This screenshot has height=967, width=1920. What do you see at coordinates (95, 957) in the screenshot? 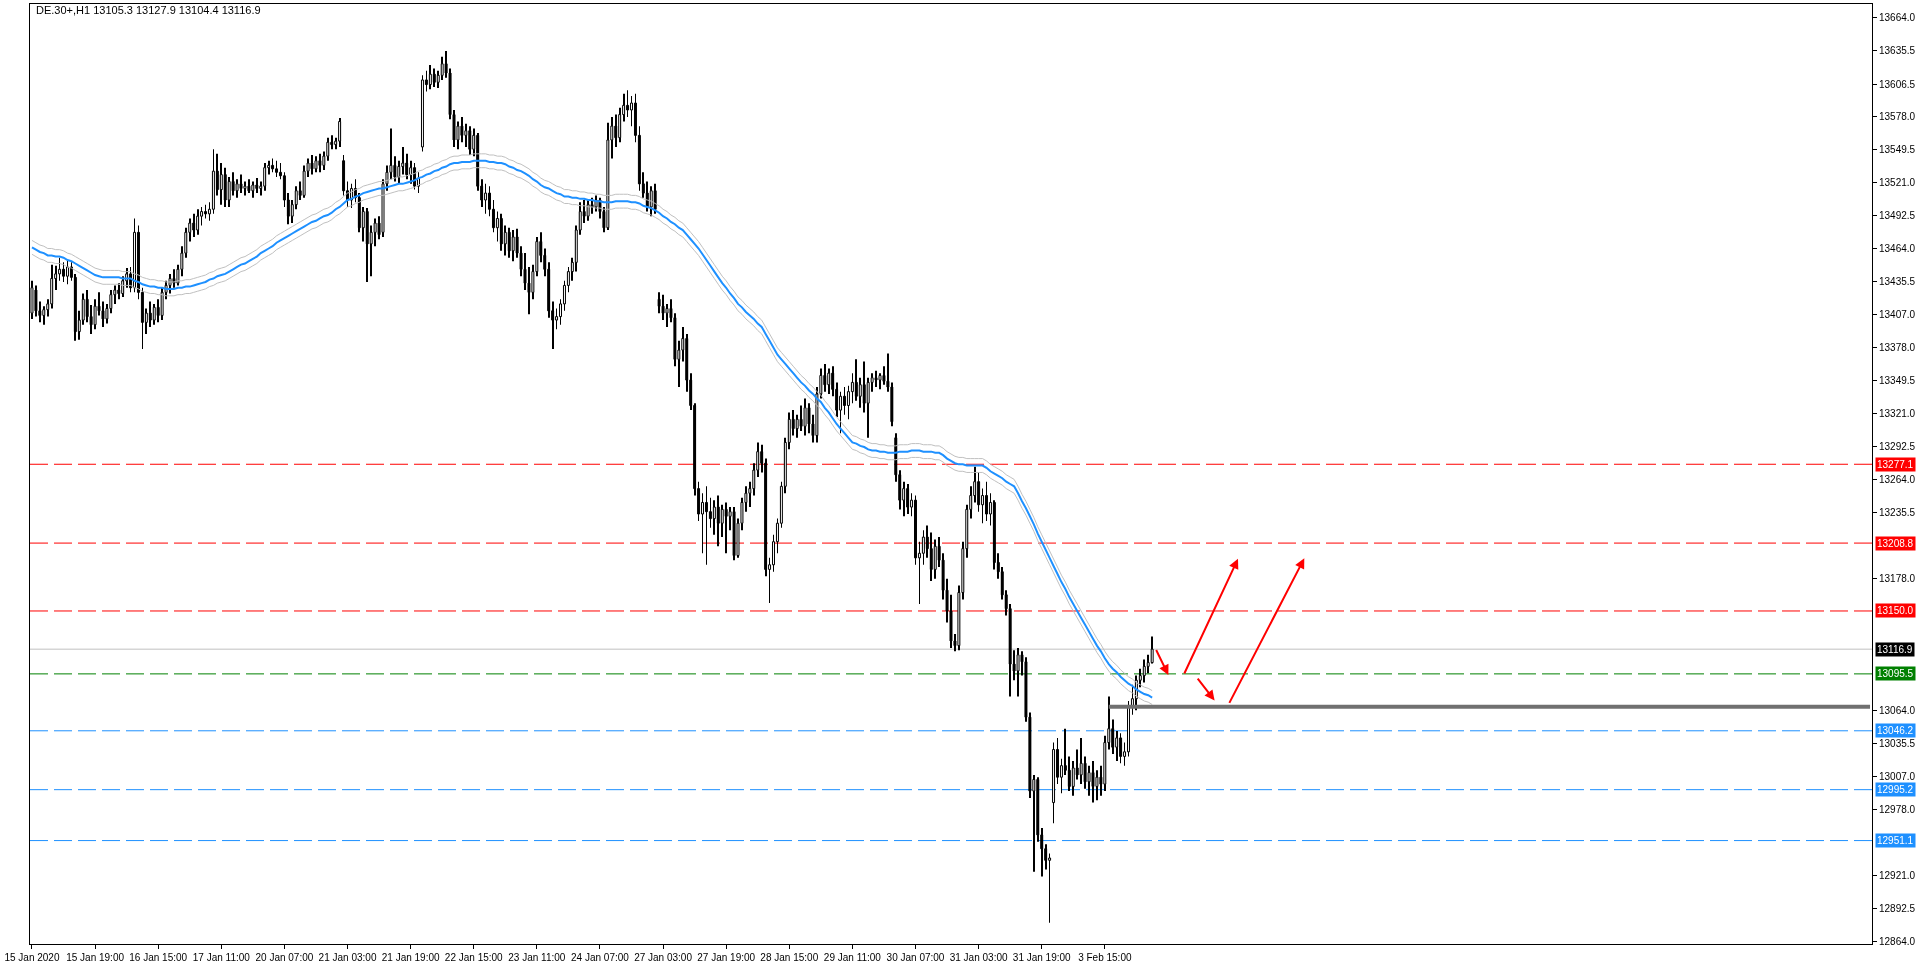
I see `x-tick-label: 15 Jan 19:00` at bounding box center [95, 957].